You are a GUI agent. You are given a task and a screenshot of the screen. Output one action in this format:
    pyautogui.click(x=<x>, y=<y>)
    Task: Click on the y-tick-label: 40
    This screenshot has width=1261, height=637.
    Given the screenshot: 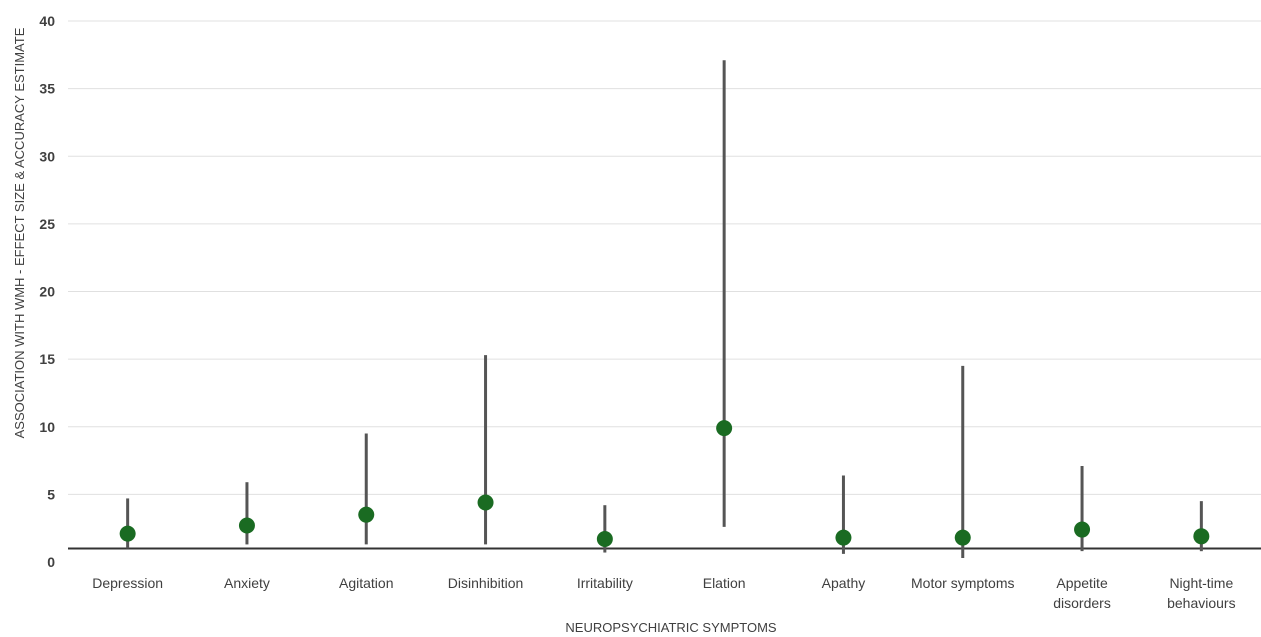 What is the action you would take?
    pyautogui.click(x=47, y=21)
    